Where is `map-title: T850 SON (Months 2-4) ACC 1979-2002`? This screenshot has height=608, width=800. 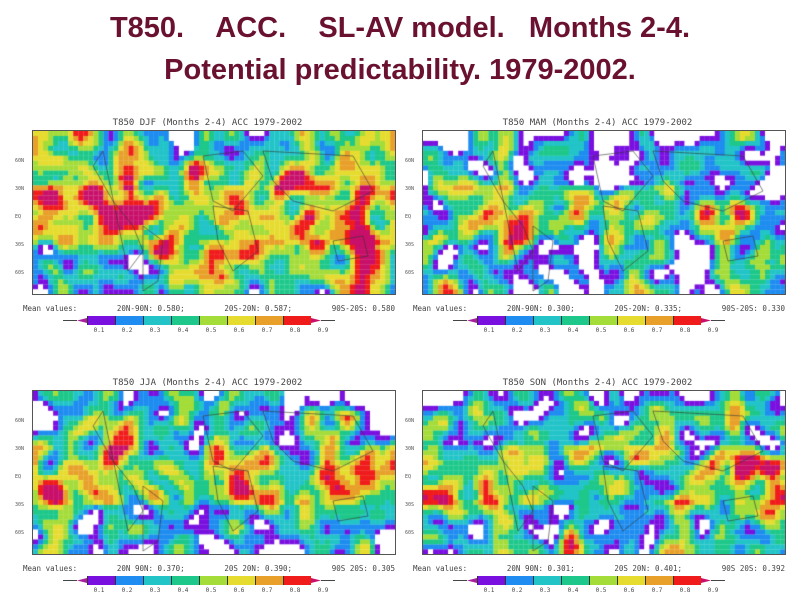 map-title: T850 SON (Months 2-4) ACC 1979-2002 is located at coordinates (597, 383).